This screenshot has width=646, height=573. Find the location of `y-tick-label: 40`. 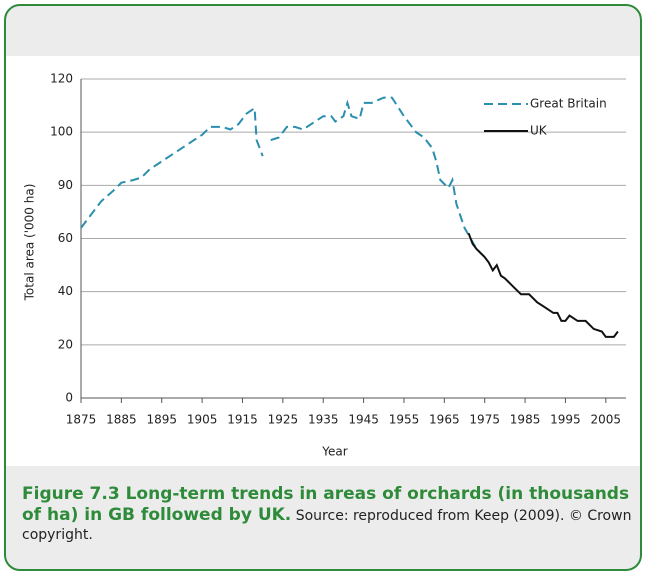

y-tick-label: 40 is located at coordinates (65, 291).